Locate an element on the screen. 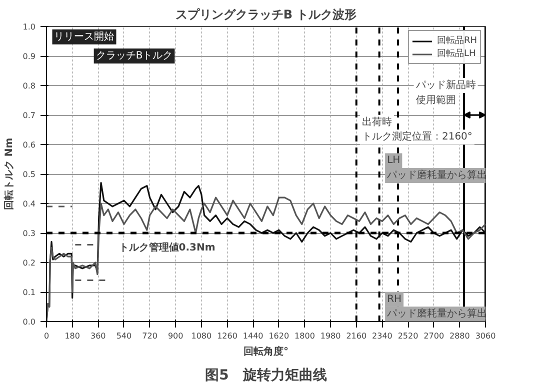  x-tick-label: 900 is located at coordinates (176, 336).